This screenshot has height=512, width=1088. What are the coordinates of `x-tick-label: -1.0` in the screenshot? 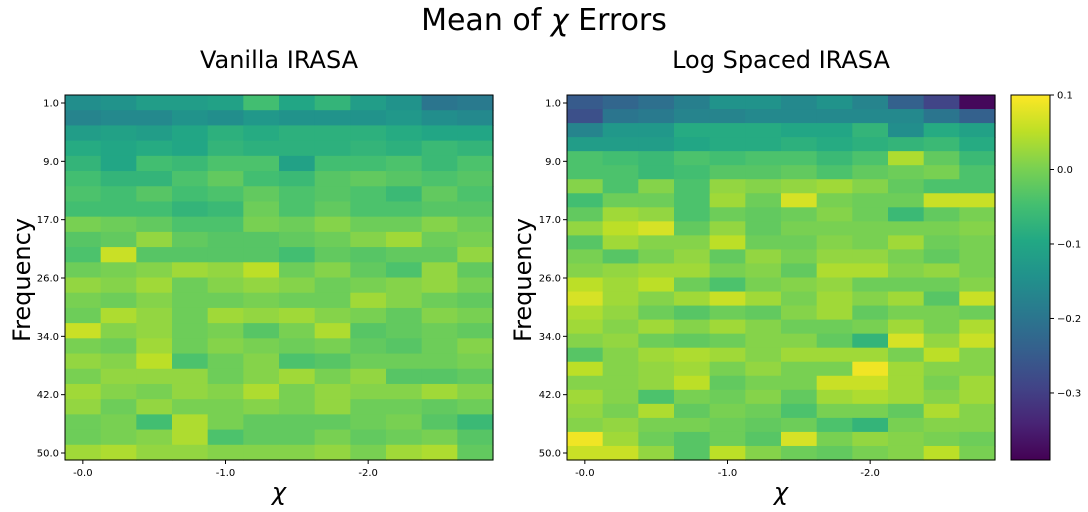 It's located at (728, 473).